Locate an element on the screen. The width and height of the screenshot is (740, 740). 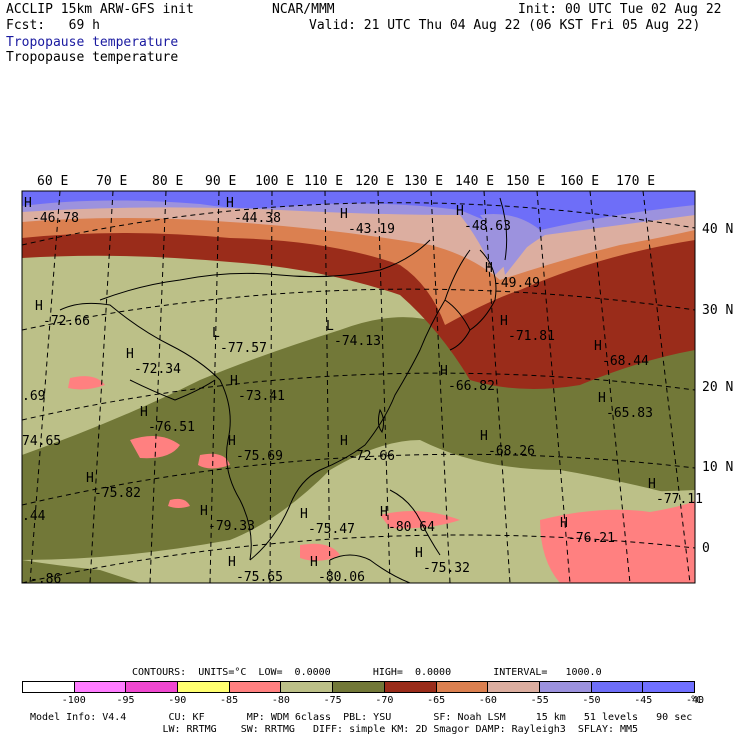
color-bar is located at coordinates (358, 687).